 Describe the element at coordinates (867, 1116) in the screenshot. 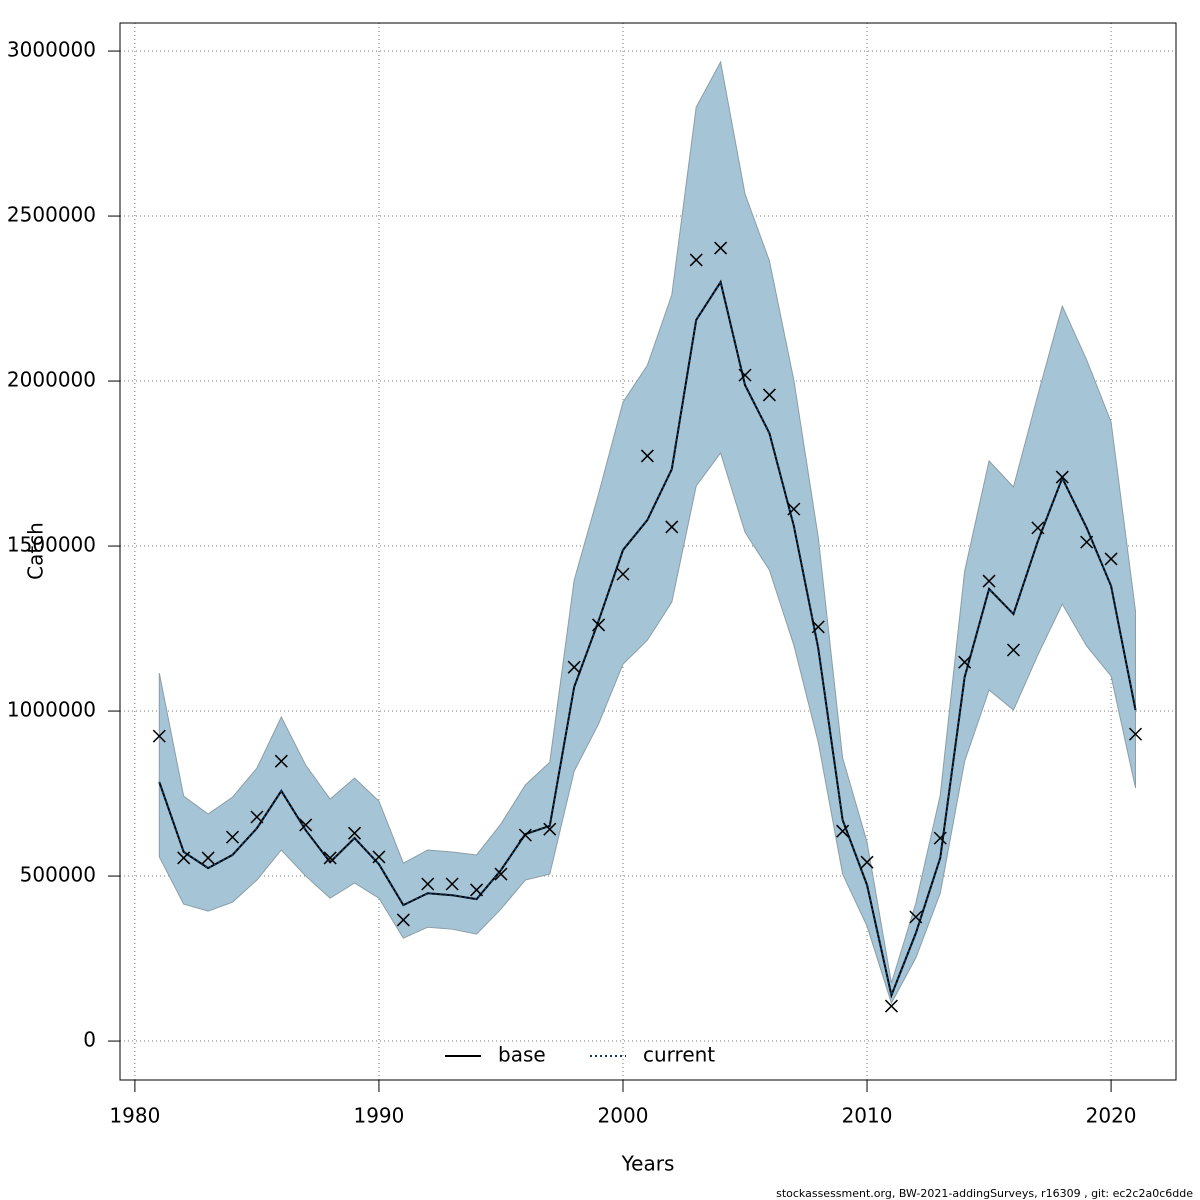

I see `x-tick-label: 2010` at that location.